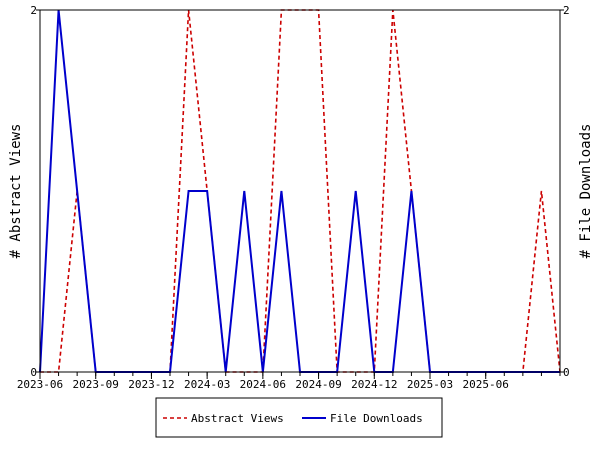 This screenshot has height=450, width=600. Describe the element at coordinates (486, 384) in the screenshot. I see `x-tick-label: 2025-06` at that location.